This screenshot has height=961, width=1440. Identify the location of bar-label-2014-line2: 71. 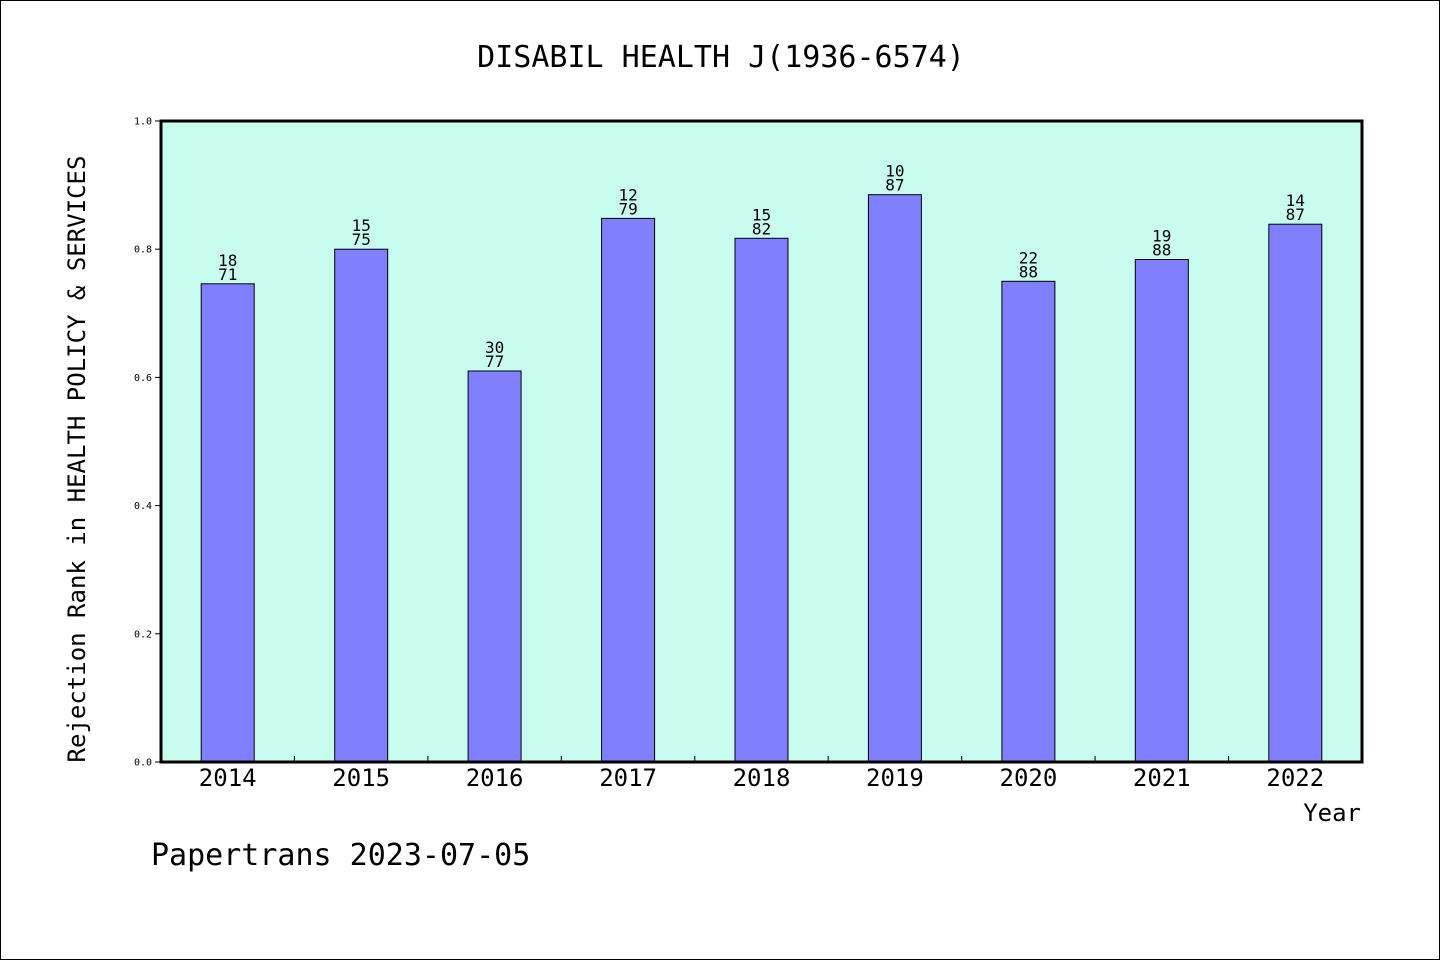
(227, 274).